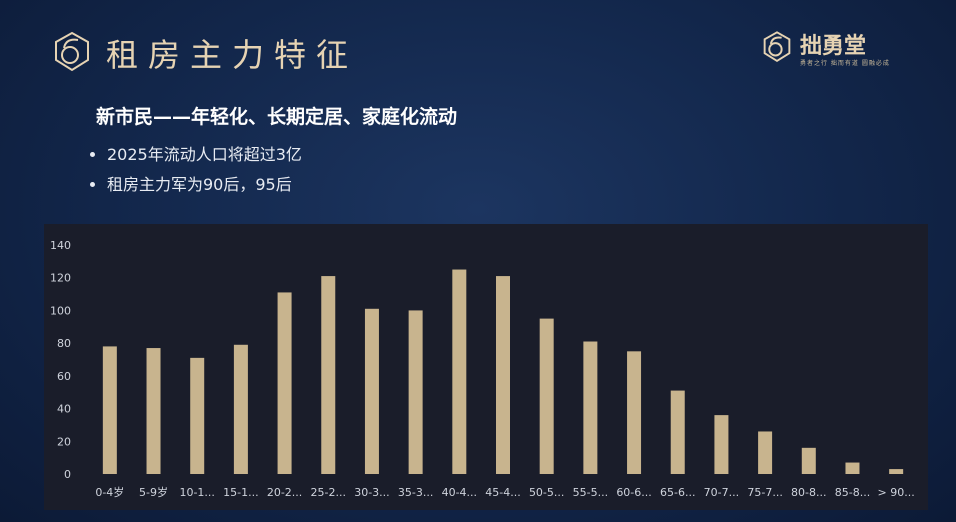 This screenshot has width=956, height=522. I want to click on y-tick-label: 100, so click(60, 310).